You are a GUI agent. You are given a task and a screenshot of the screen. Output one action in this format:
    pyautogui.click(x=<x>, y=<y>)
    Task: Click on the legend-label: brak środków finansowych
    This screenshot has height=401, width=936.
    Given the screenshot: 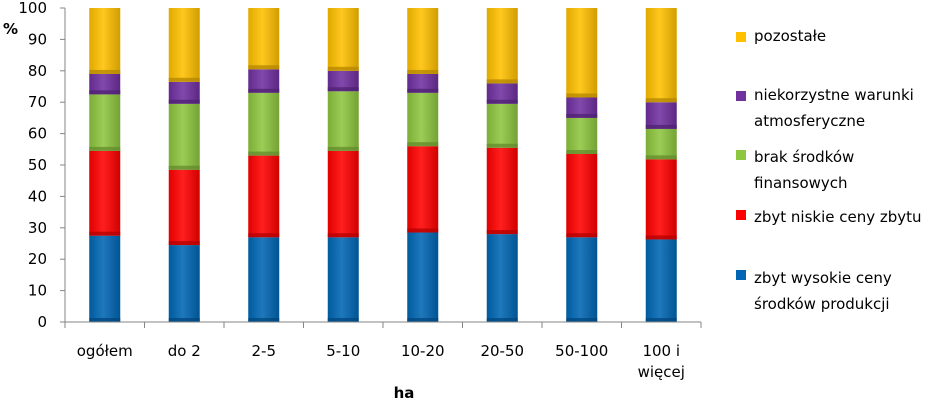 What is the action you would take?
    pyautogui.click(x=804, y=170)
    